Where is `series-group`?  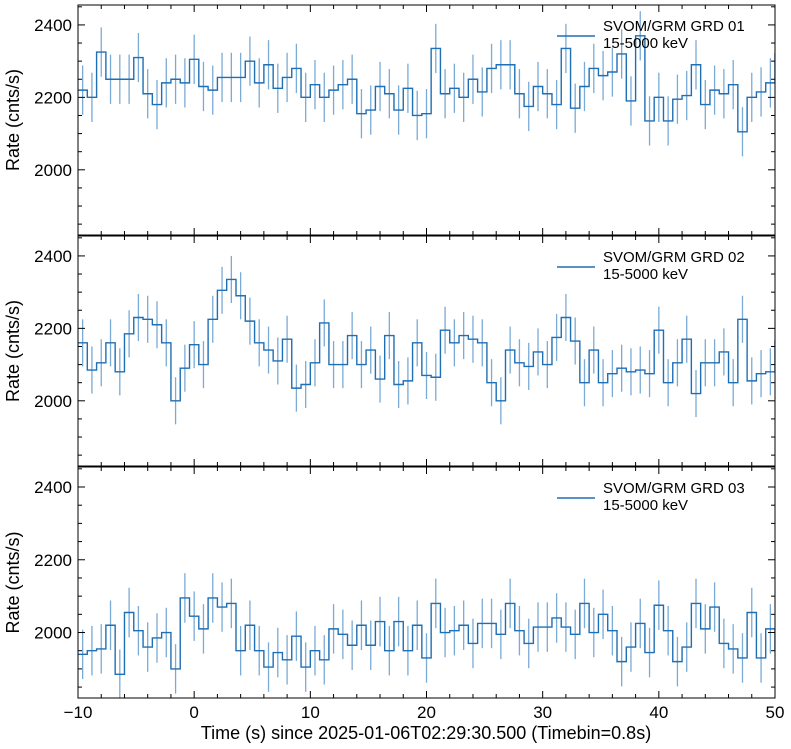
series-group is located at coordinates (426, 635).